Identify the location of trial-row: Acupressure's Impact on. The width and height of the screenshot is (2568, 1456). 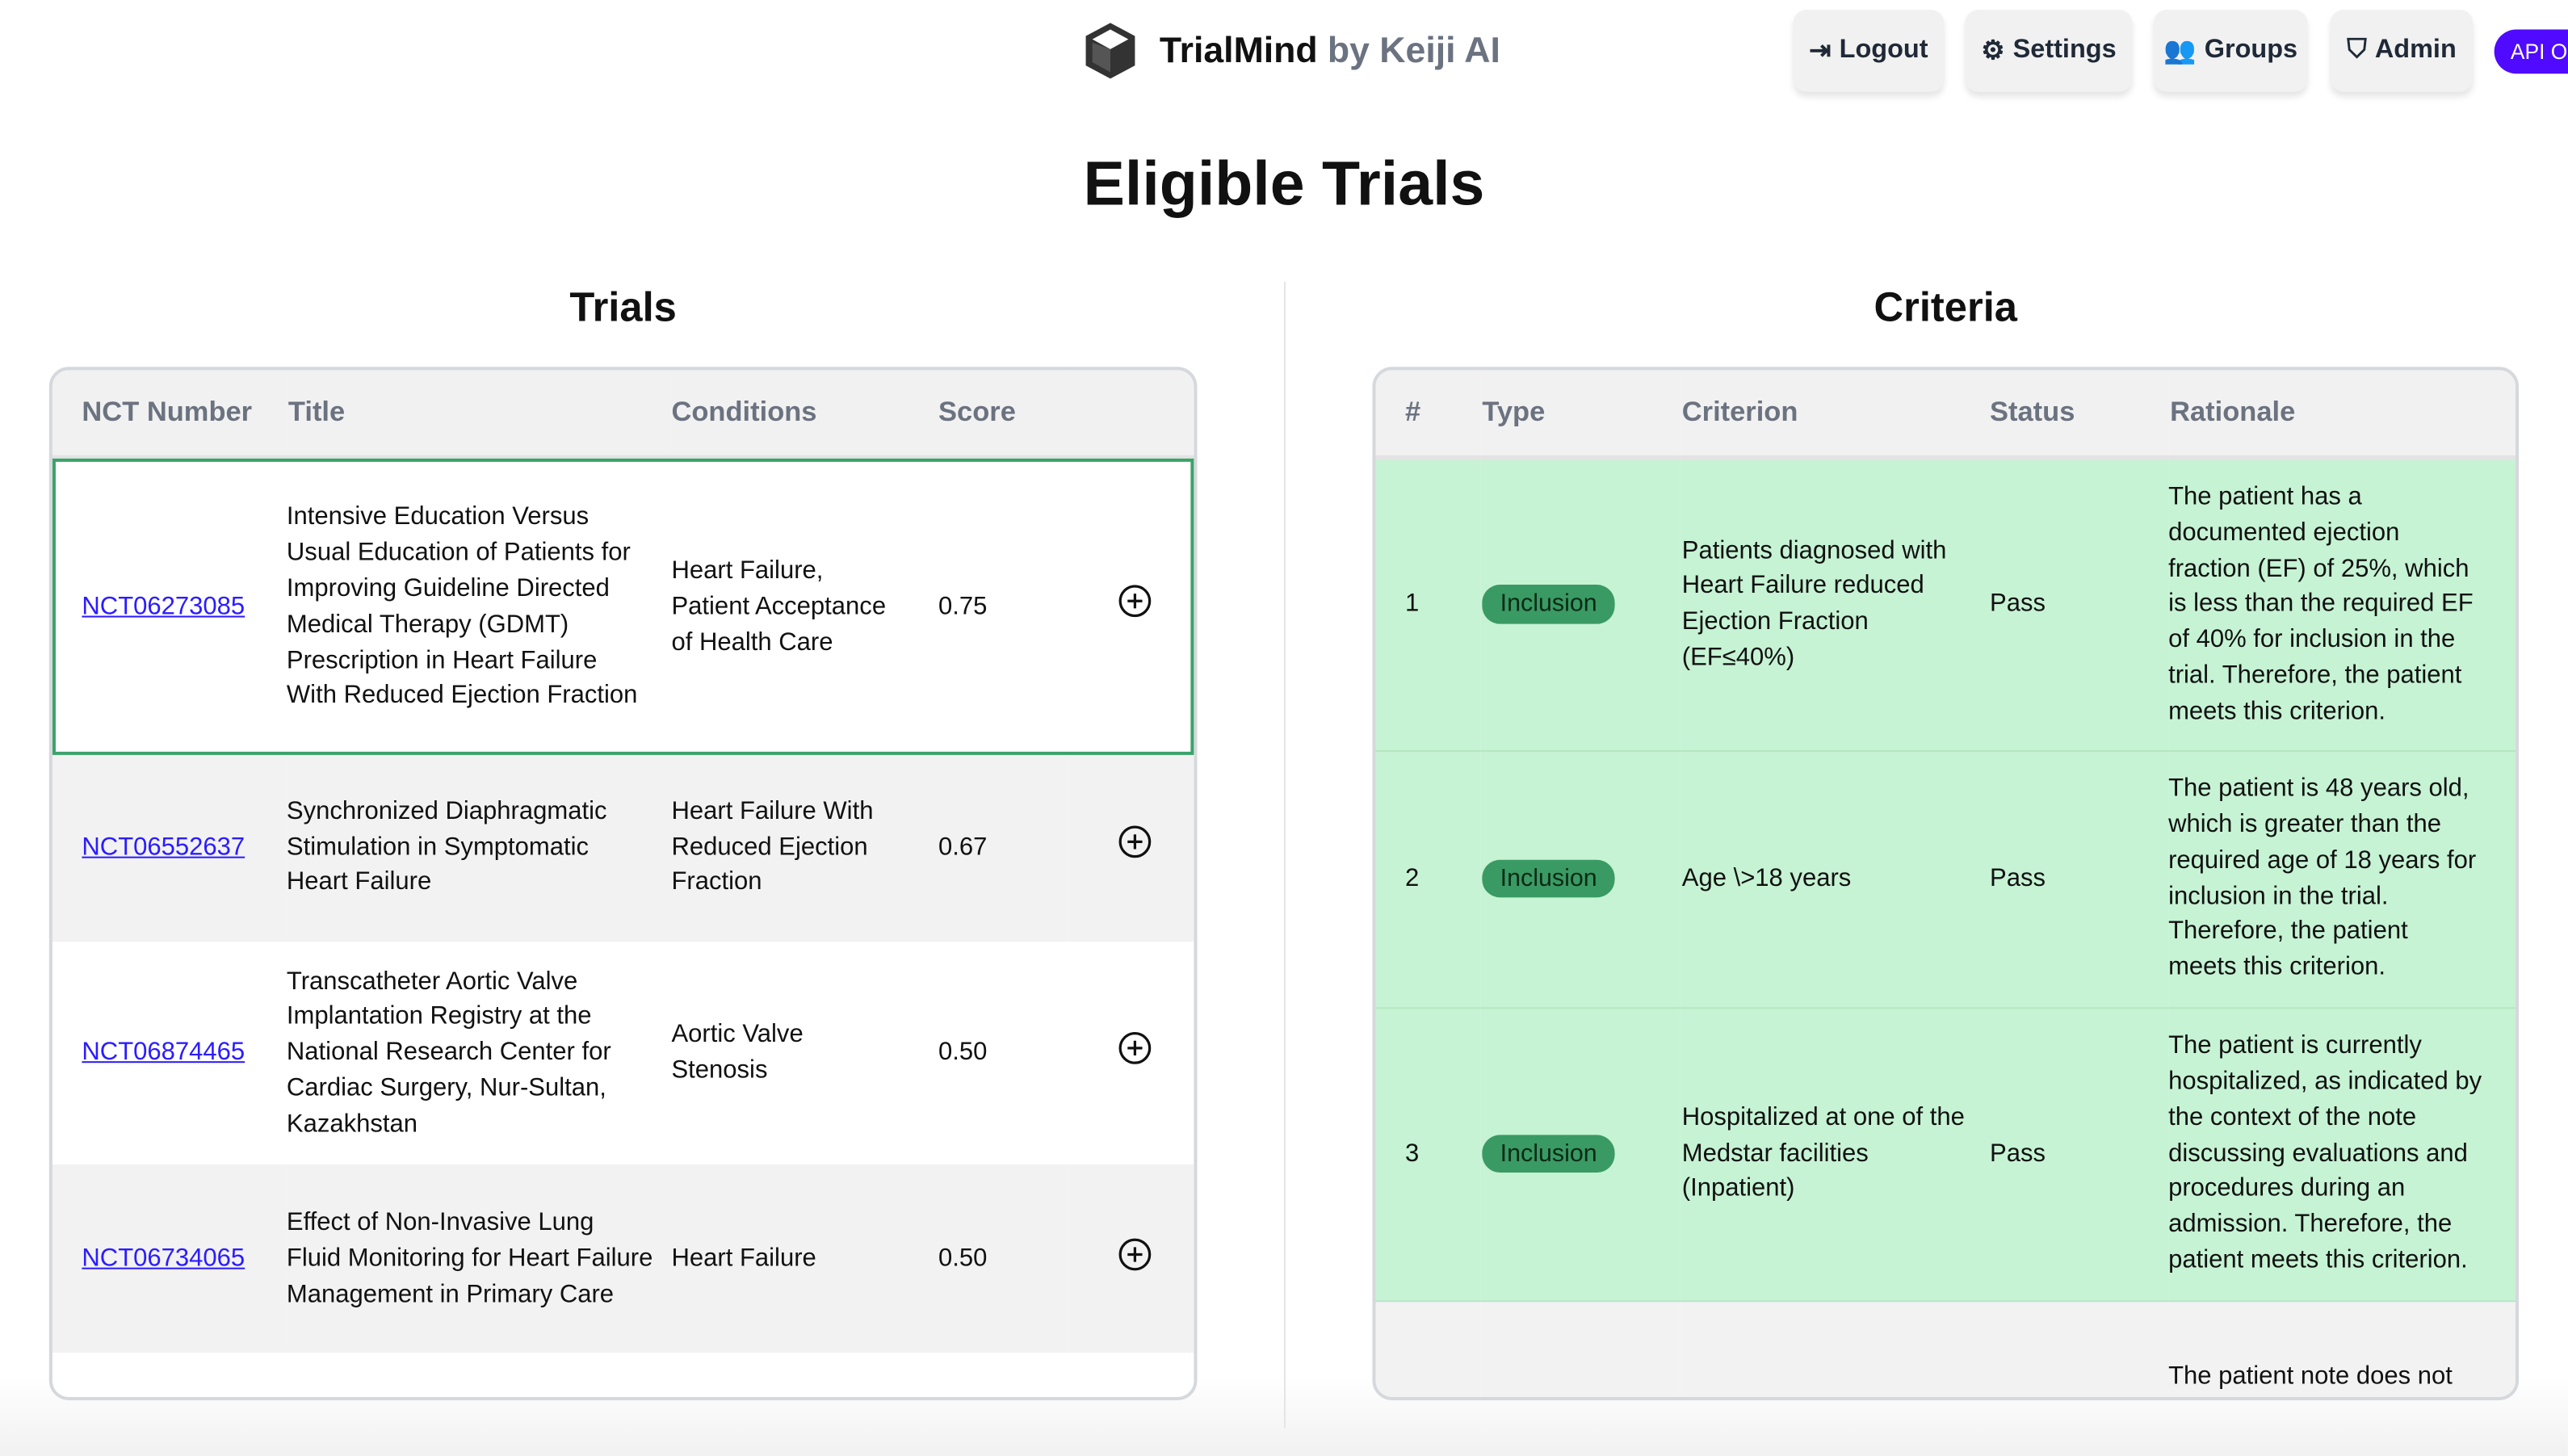
(623, 1375).